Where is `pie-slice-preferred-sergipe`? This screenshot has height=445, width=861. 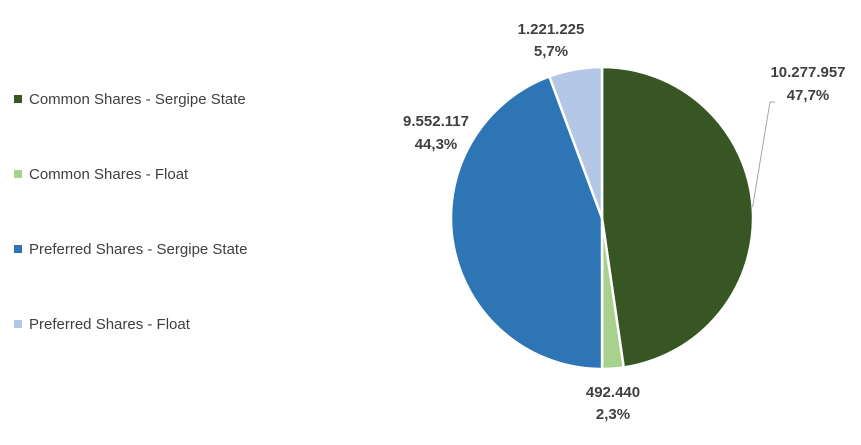
pie-slice-preferred-sergipe is located at coordinates (526, 223).